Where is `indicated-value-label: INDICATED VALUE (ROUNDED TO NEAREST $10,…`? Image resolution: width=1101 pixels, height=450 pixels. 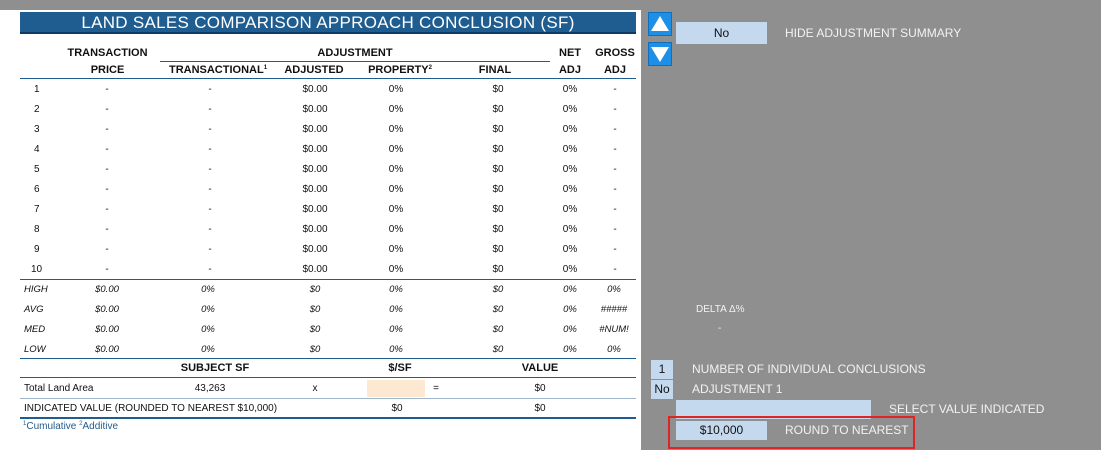 indicated-value-label: INDICATED VALUE (ROUNDED TO NEAREST $10,… is located at coordinates (151, 408).